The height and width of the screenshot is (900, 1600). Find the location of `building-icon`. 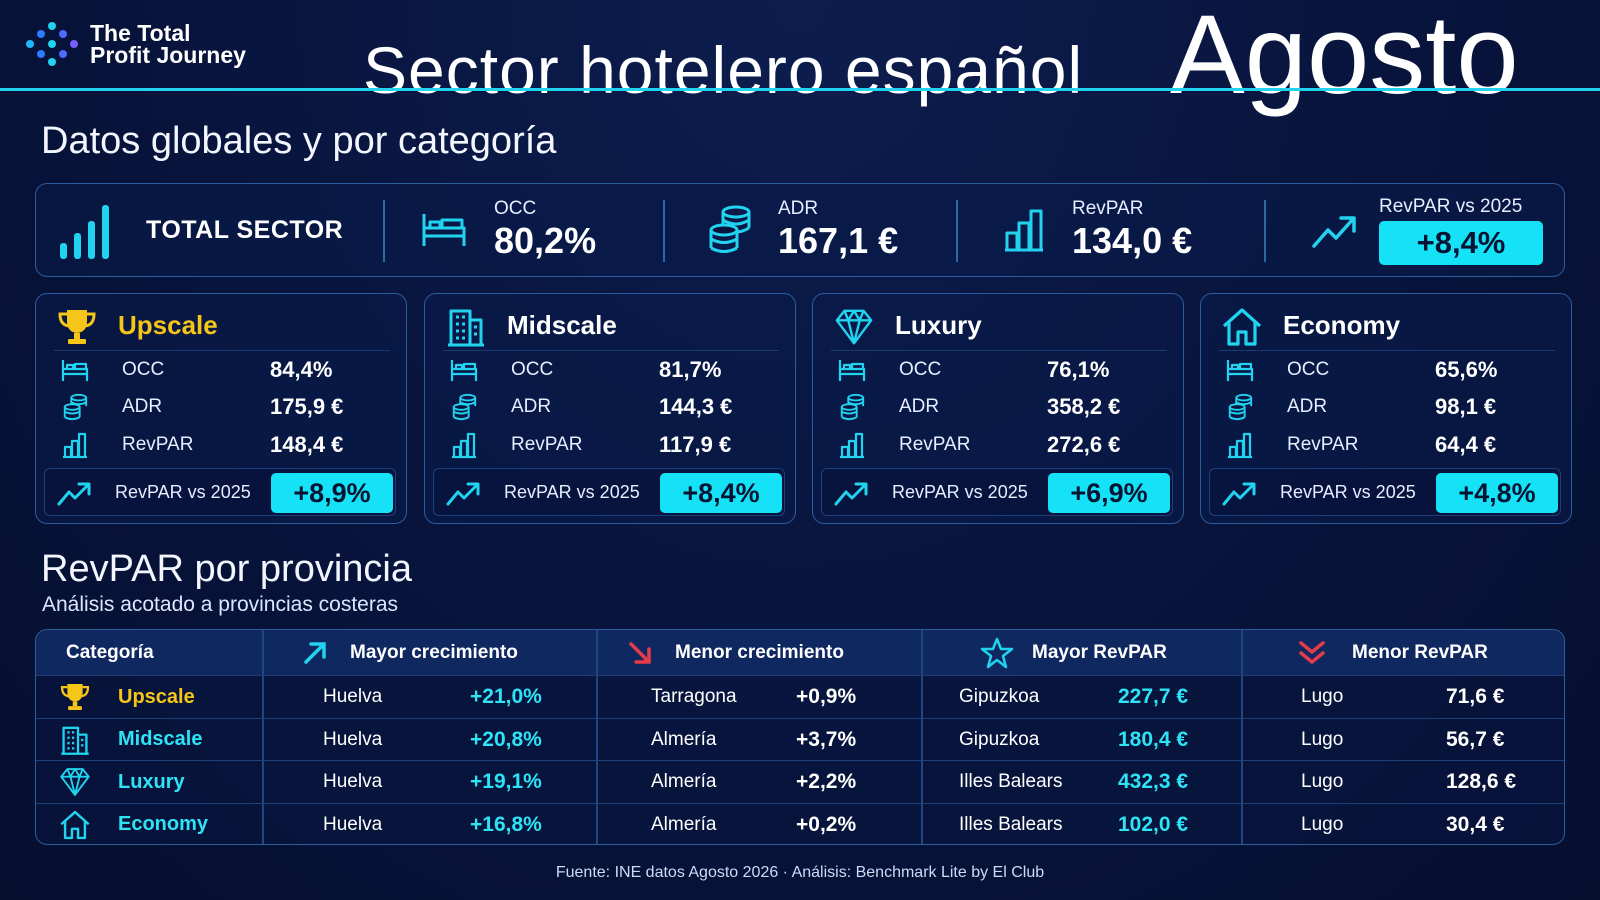

building-icon is located at coordinates (466, 327).